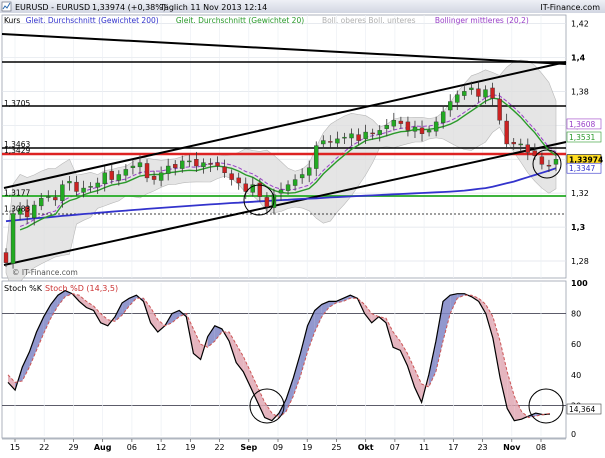 Image resolution: width=605 pixels, height=458 pixels. What do you see at coordinates (546, 406) in the screenshot?
I see `stochastic-circle-nov` at bounding box center [546, 406].